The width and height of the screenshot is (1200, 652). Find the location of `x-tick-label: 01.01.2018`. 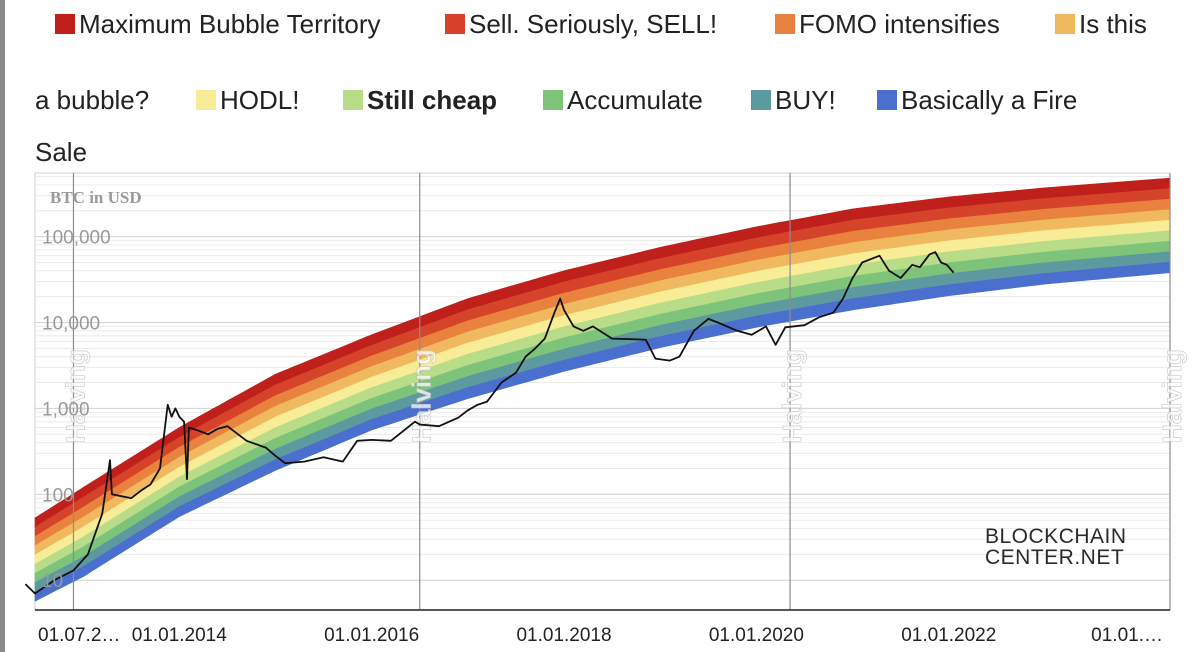

x-tick-label: 01.01.2018 is located at coordinates (563, 635).